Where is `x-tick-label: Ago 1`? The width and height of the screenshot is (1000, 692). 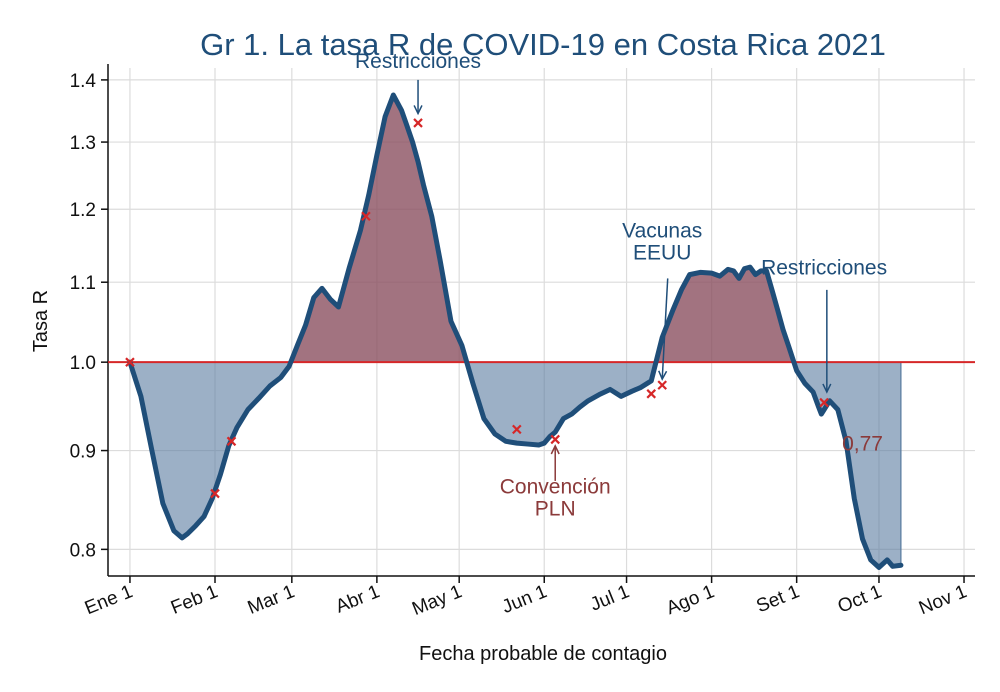 x-tick-label: Ago 1 is located at coordinates (691, 600).